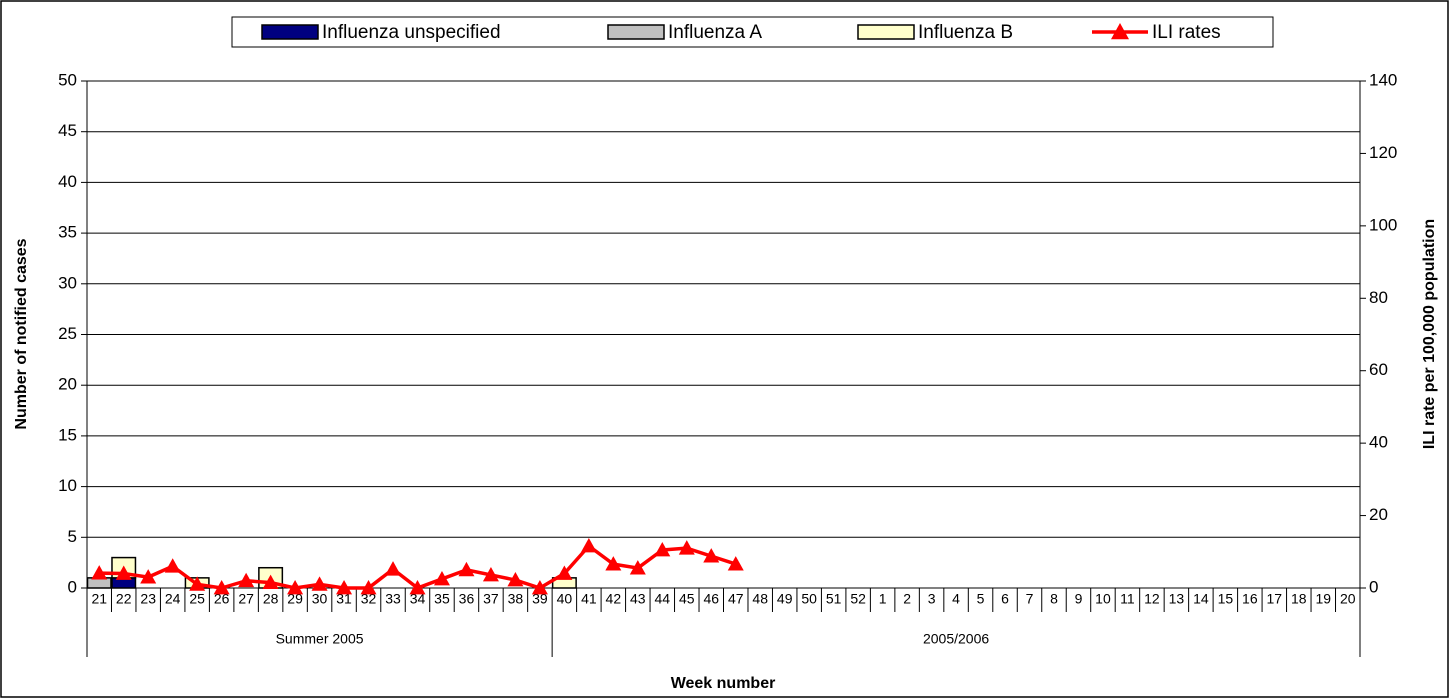 This screenshot has width=1450, height=699. Describe the element at coordinates (320, 639) in the screenshot. I see `group-label: Summer 2005` at that location.